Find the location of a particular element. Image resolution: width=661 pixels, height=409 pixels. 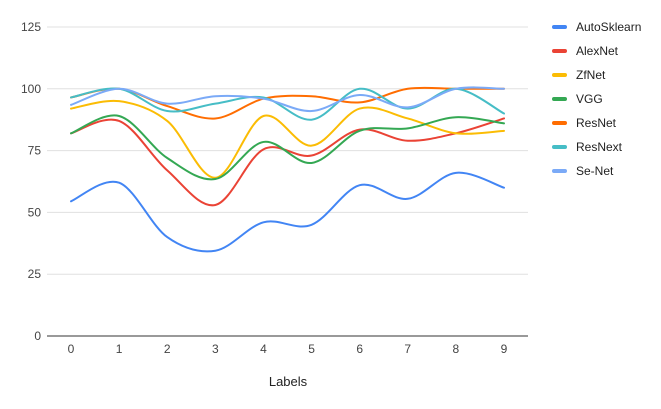

legend-item-alexnet: AlexNet is located at coordinates (585, 51).